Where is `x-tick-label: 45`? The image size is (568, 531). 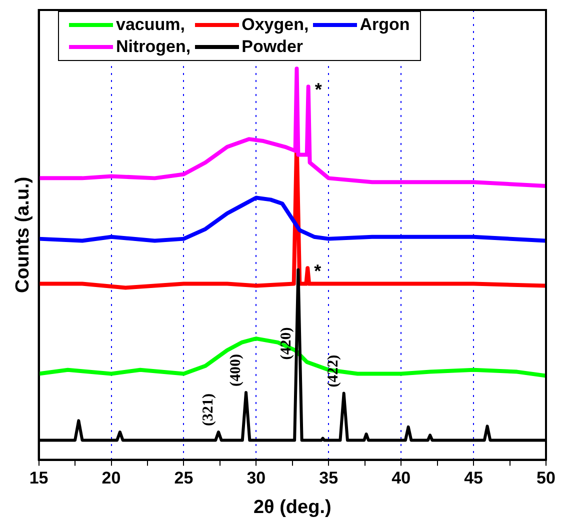
x-tick-label: 45 is located at coordinates (474, 478).